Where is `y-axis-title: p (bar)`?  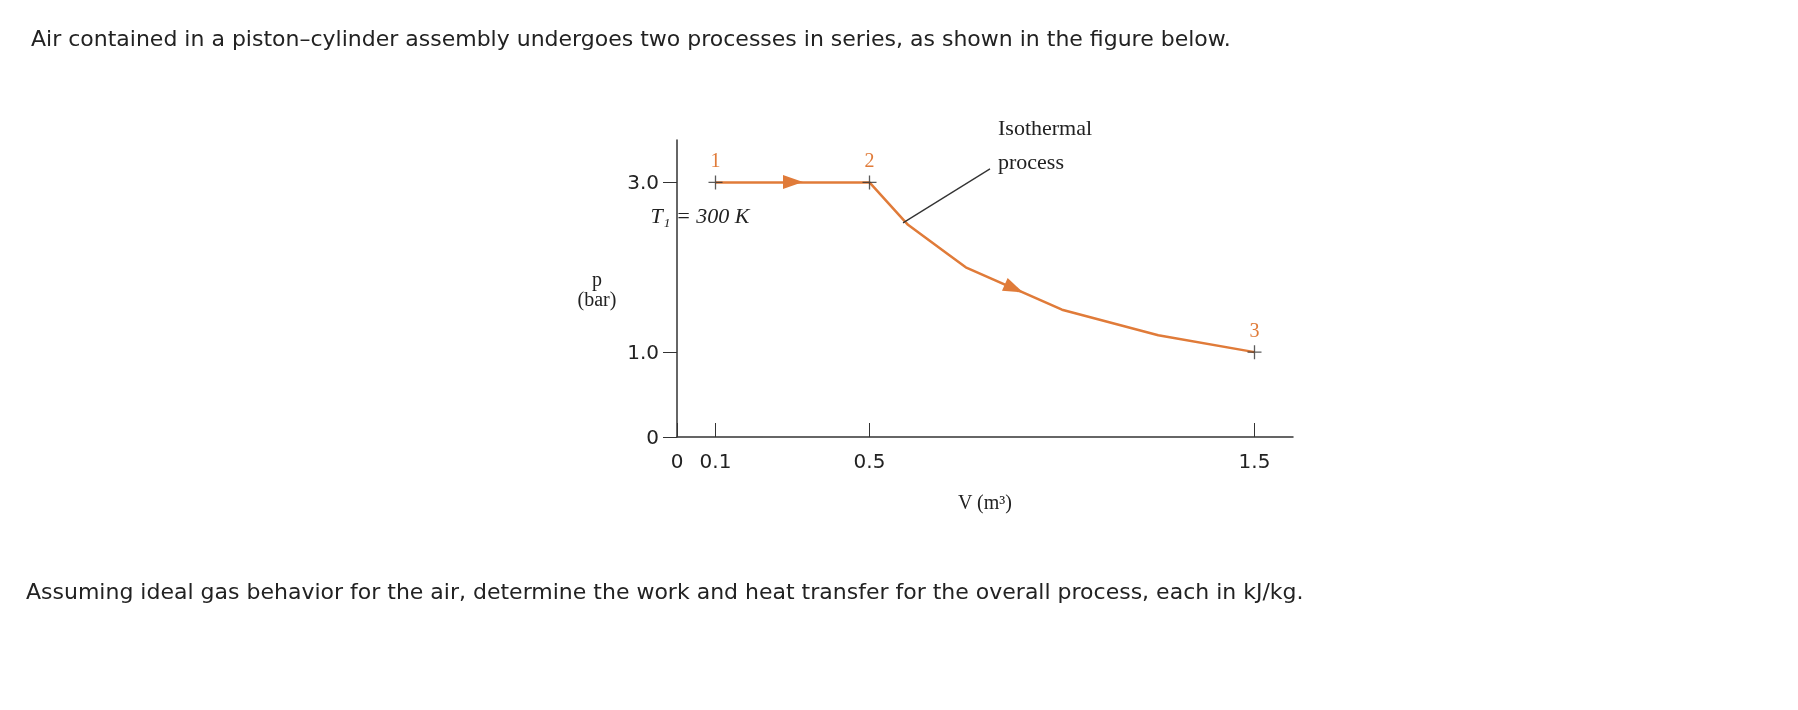
y-axis-title: p (bar) is located at coordinates (597, 289).